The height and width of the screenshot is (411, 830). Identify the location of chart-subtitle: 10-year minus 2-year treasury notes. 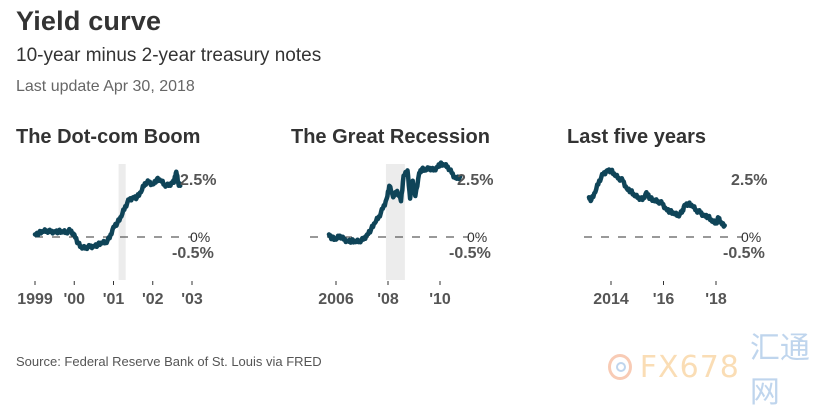
(169, 55).